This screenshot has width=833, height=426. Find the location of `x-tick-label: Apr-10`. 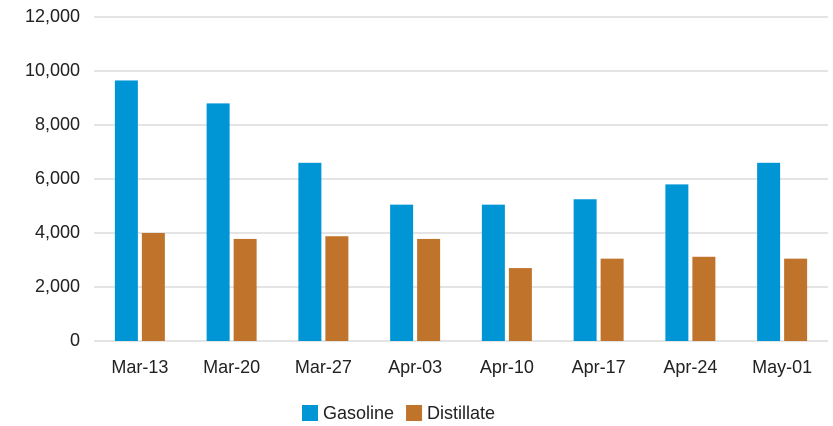

x-tick-label: Apr-10 is located at coordinates (507, 367).